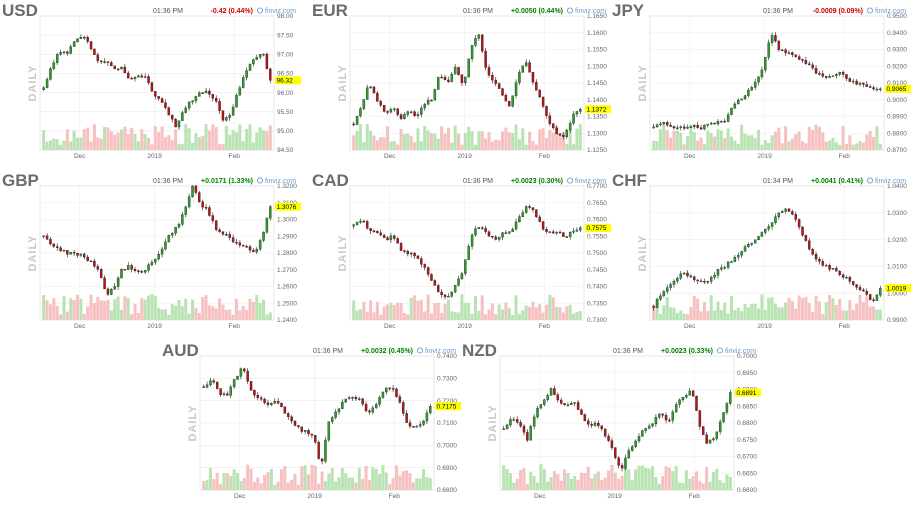 The image size is (920, 520). Describe the element at coordinates (280, 11) in the screenshot. I see `brand-label: finviz.com` at that location.